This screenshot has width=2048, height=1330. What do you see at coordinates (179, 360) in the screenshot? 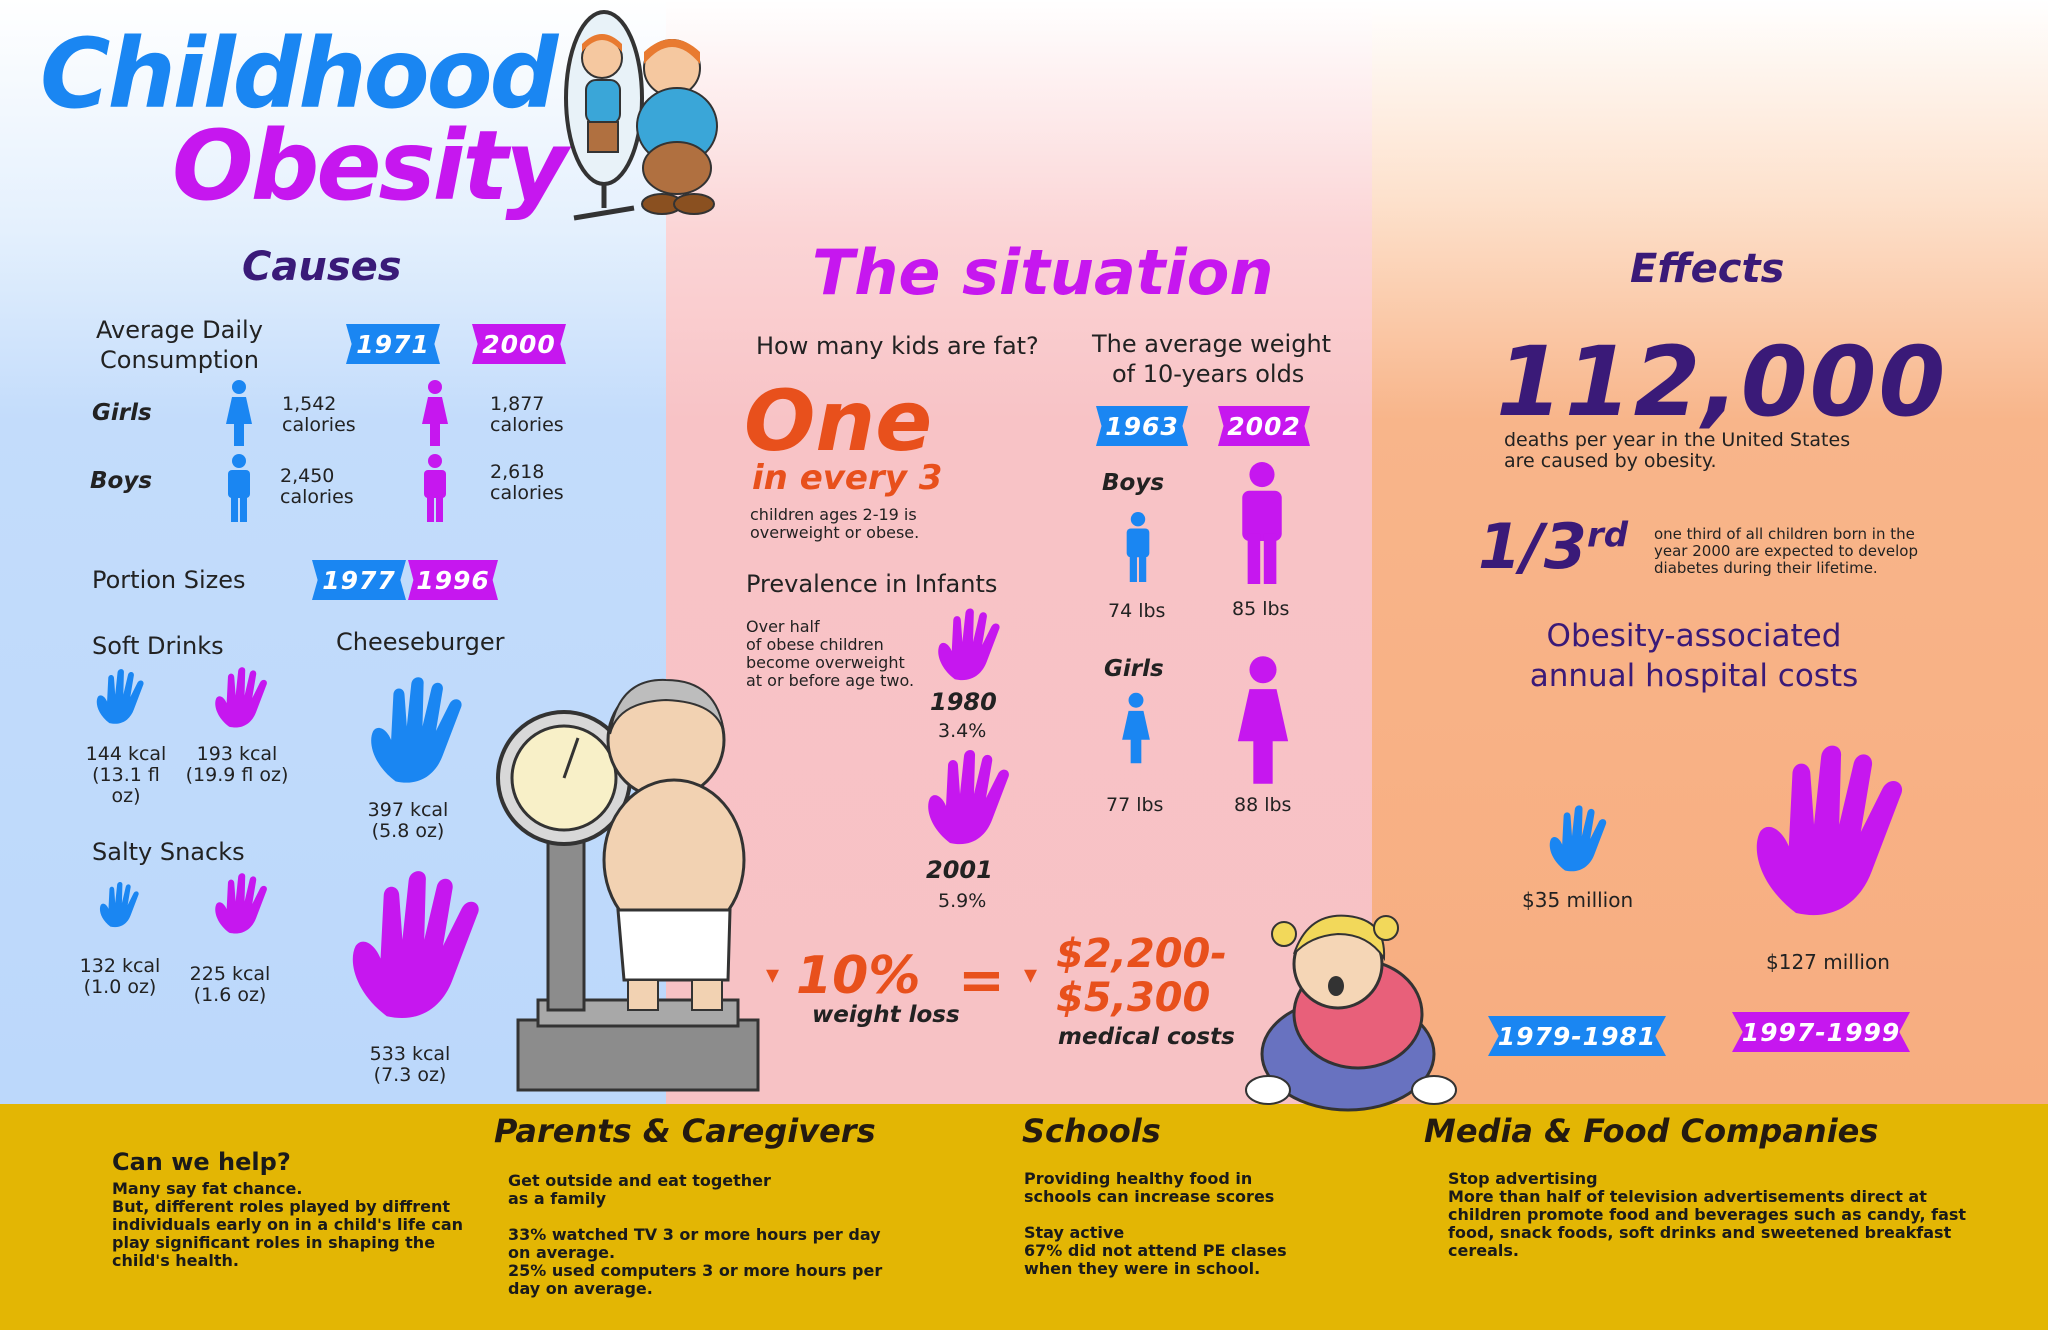
I see `consumption-label-2: Consumption` at bounding box center [179, 360].